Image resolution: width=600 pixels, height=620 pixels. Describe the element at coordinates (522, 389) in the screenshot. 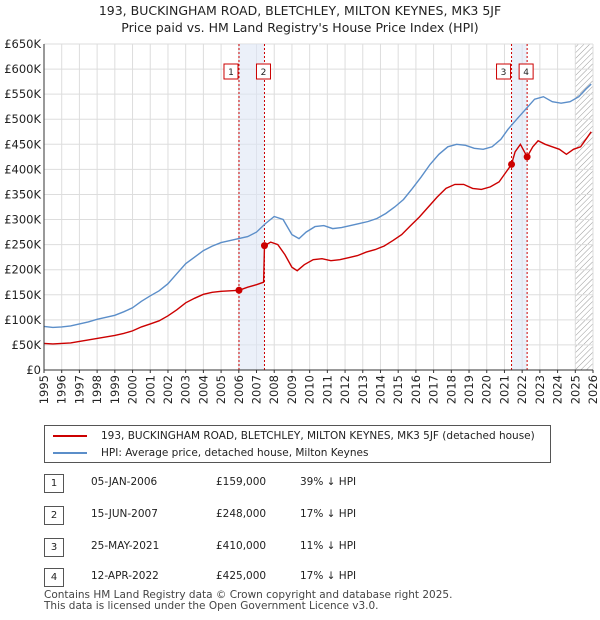

I see `x-tick-label: 2022` at that location.